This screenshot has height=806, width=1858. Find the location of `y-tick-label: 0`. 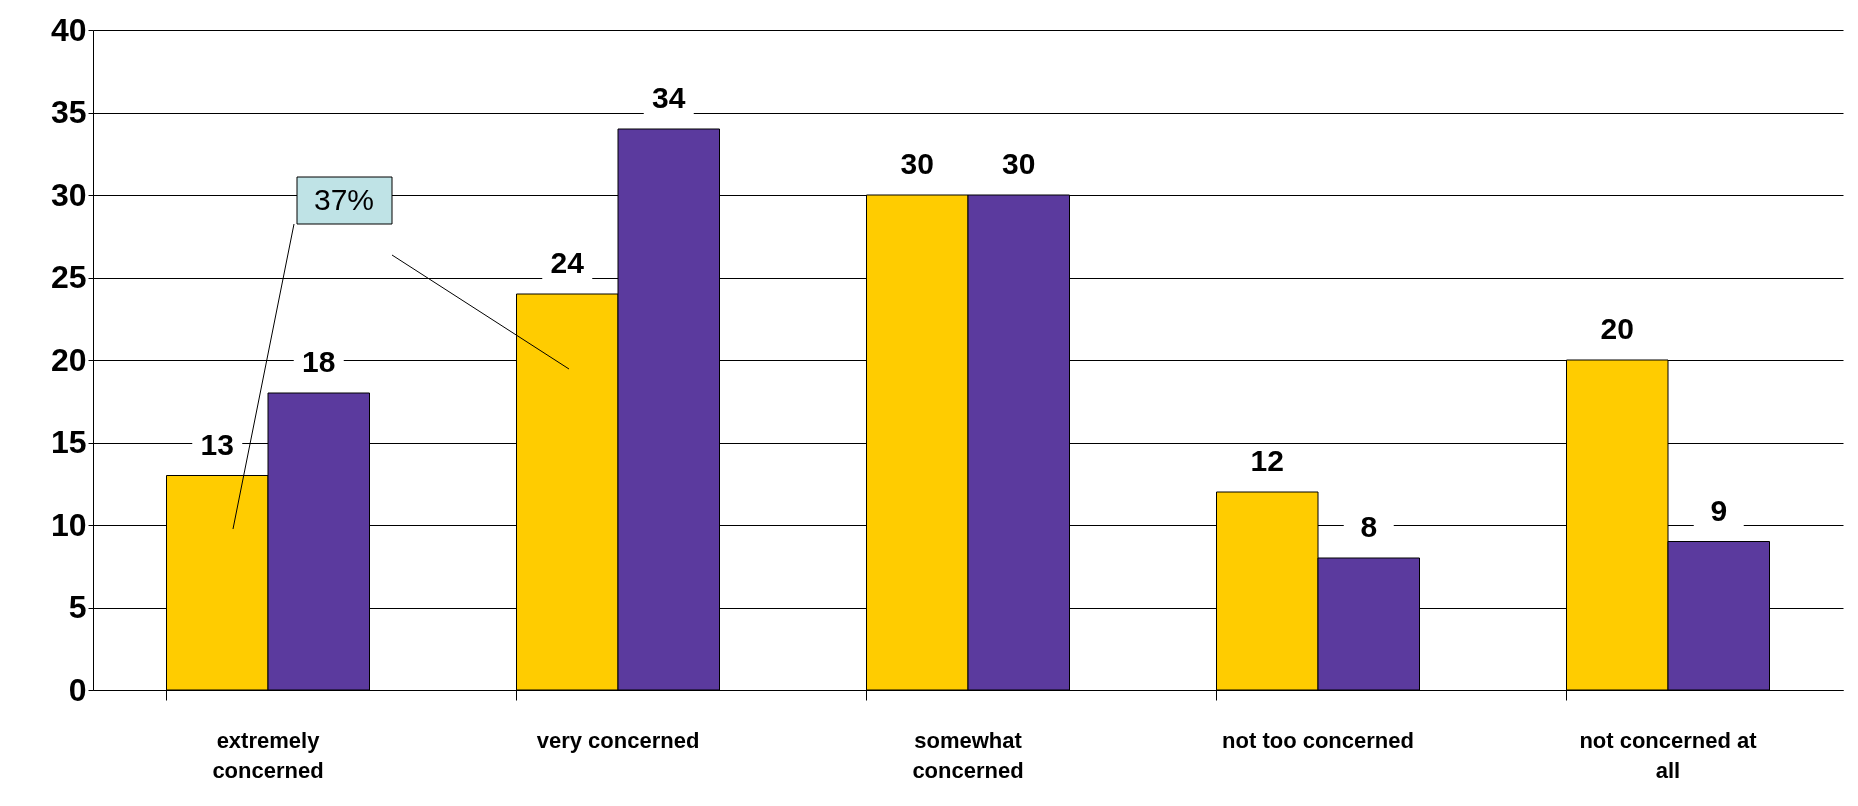

y-tick-label: 0 is located at coordinates (77, 689).